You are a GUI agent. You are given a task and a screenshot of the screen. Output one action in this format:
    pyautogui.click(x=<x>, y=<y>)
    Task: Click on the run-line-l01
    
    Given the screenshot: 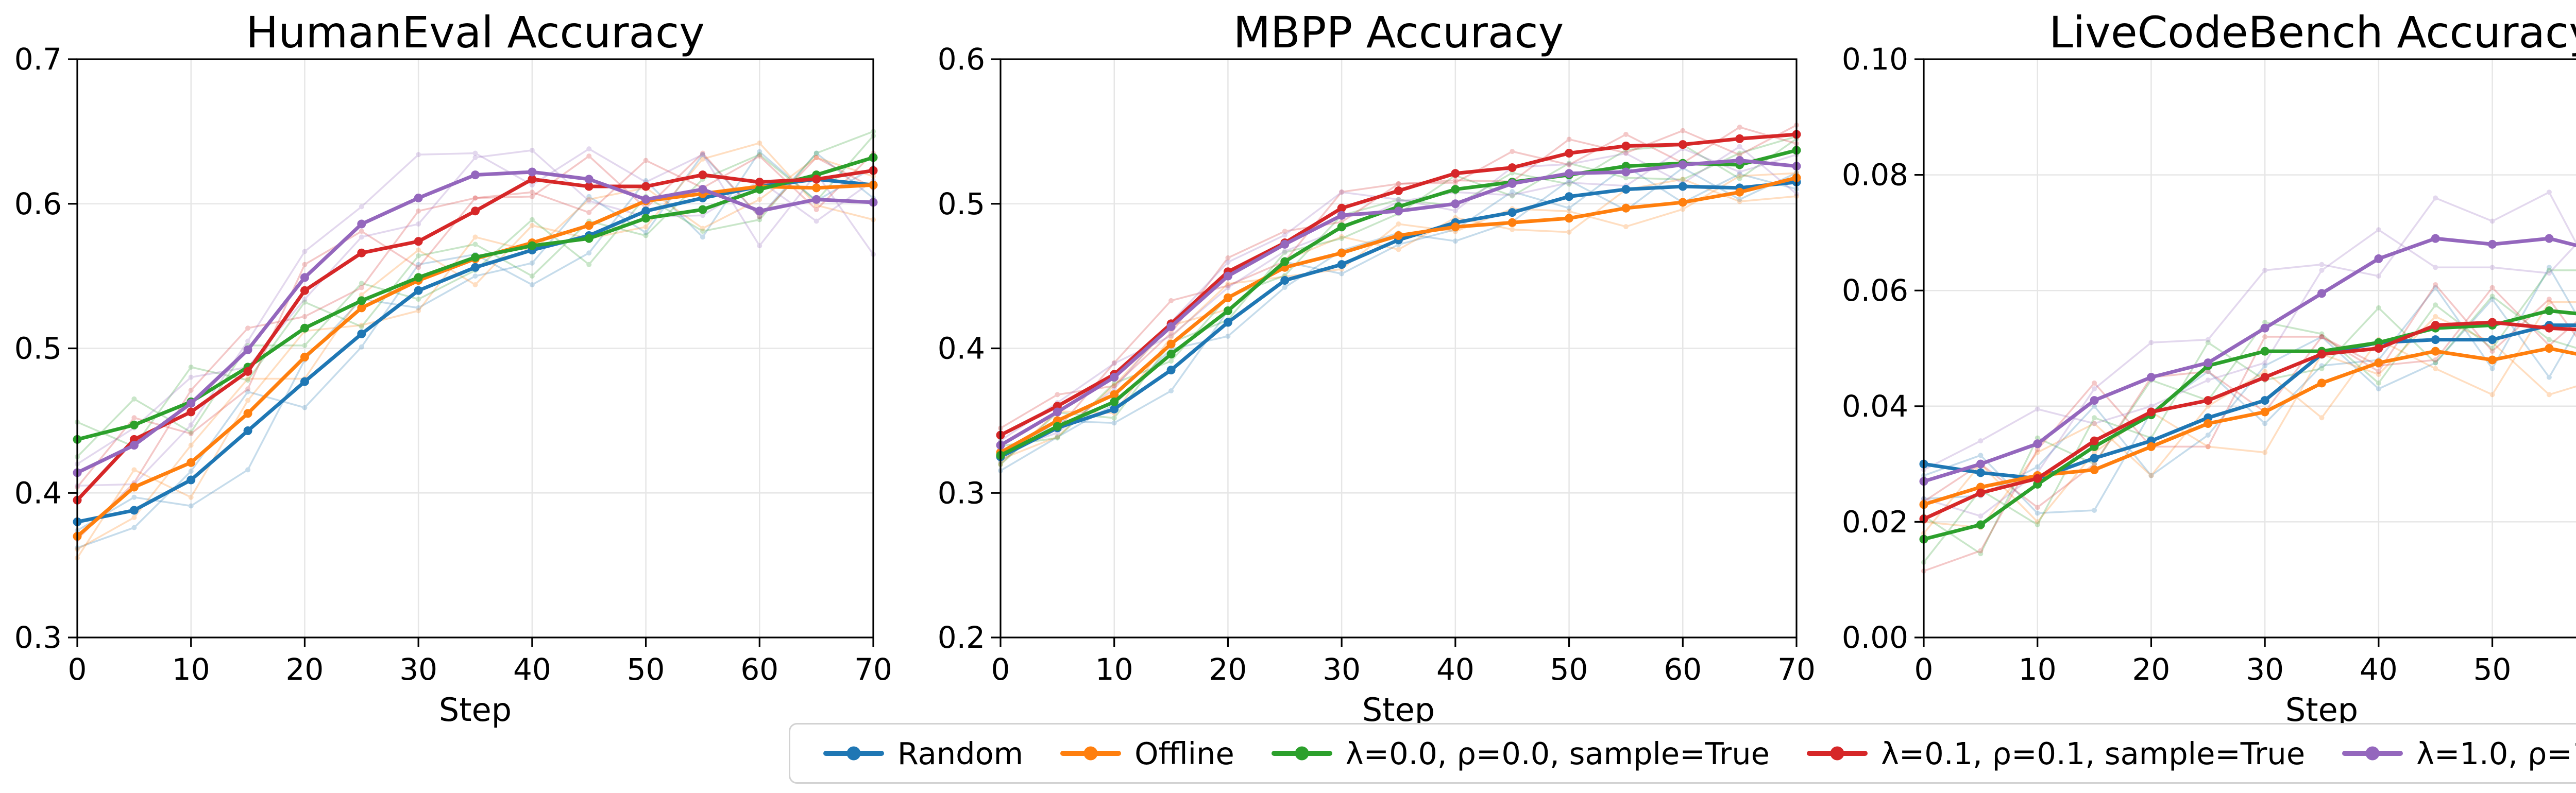 What is the action you would take?
    pyautogui.click(x=1398, y=277)
    